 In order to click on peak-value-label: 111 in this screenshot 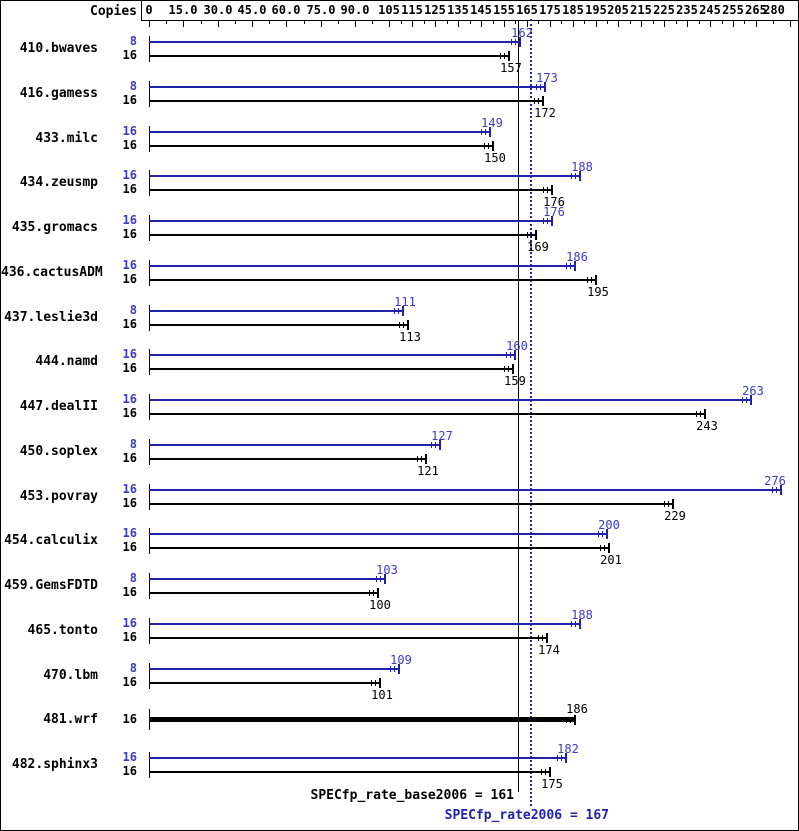, I will do `click(405, 302)`.